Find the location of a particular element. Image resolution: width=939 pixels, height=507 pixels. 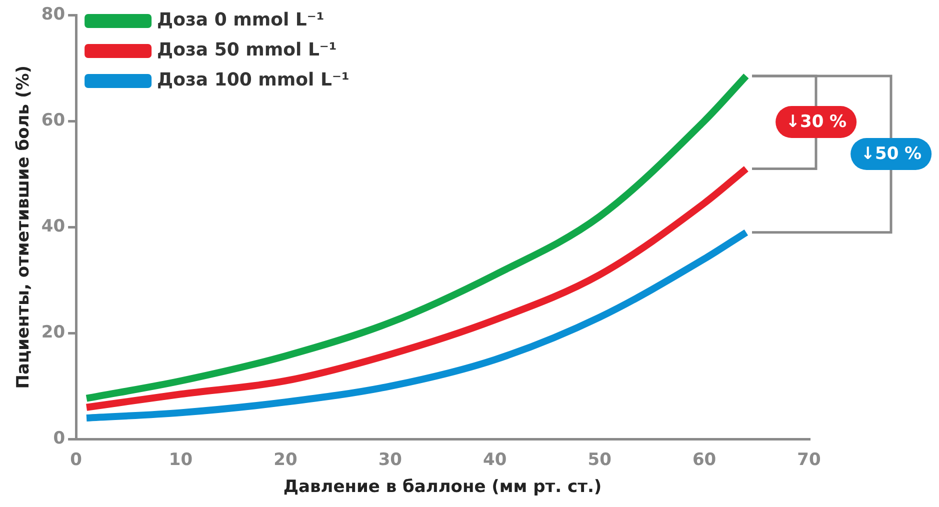

y-tick-label: 80 is located at coordinates (53, 14).